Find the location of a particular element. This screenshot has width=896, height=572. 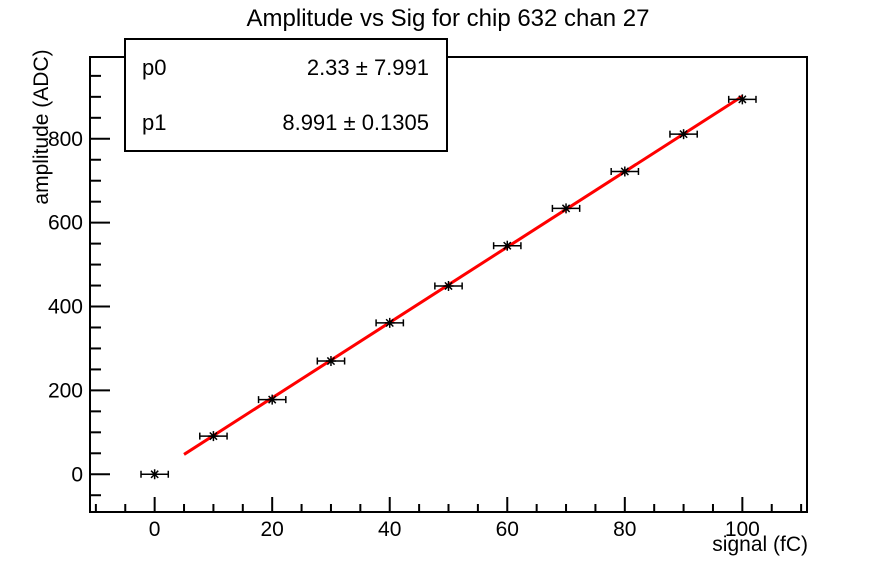

stats-row-p1: p1 8.991 ± 0.1305 is located at coordinates (286, 122).